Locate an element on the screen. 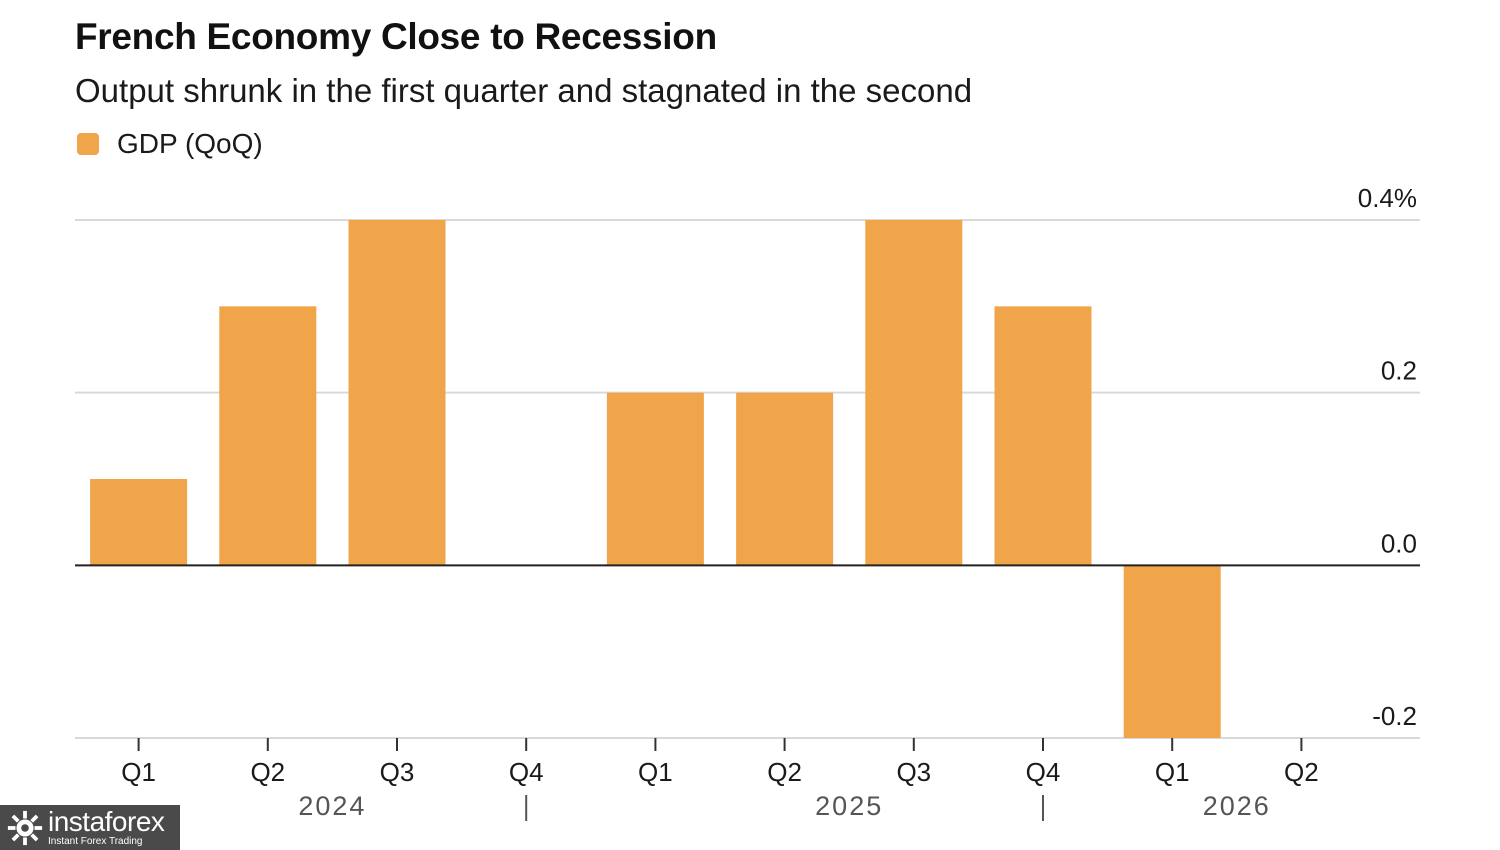  instaforex-watermark: instaforex Instant Forex Trading is located at coordinates (90, 827).